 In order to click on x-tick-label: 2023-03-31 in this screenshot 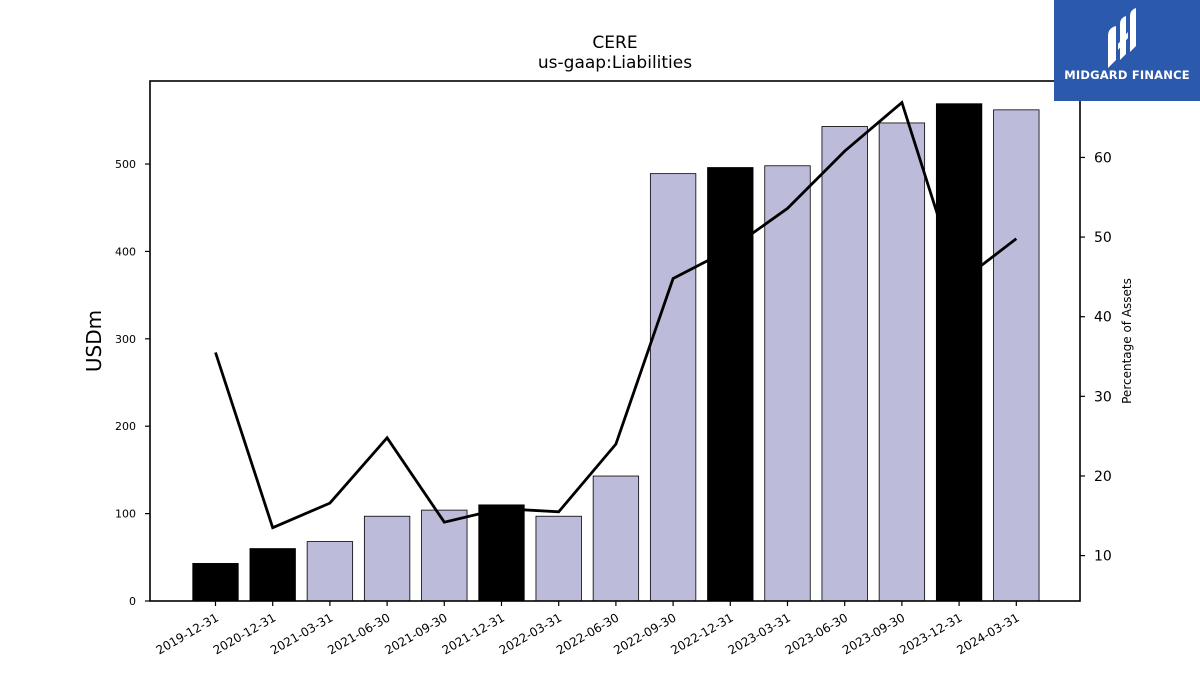, I will do `click(759, 633)`.